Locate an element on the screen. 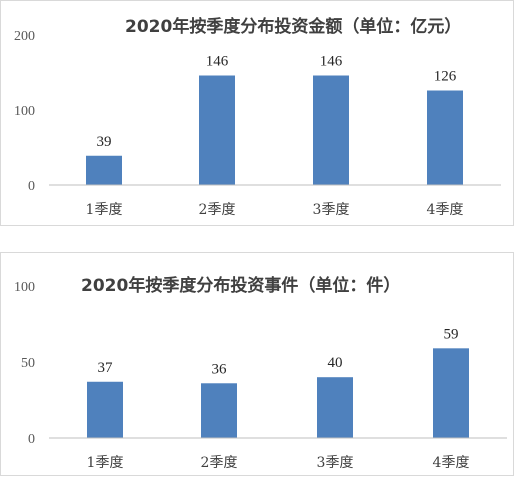  data-label: 126 is located at coordinates (445, 77).